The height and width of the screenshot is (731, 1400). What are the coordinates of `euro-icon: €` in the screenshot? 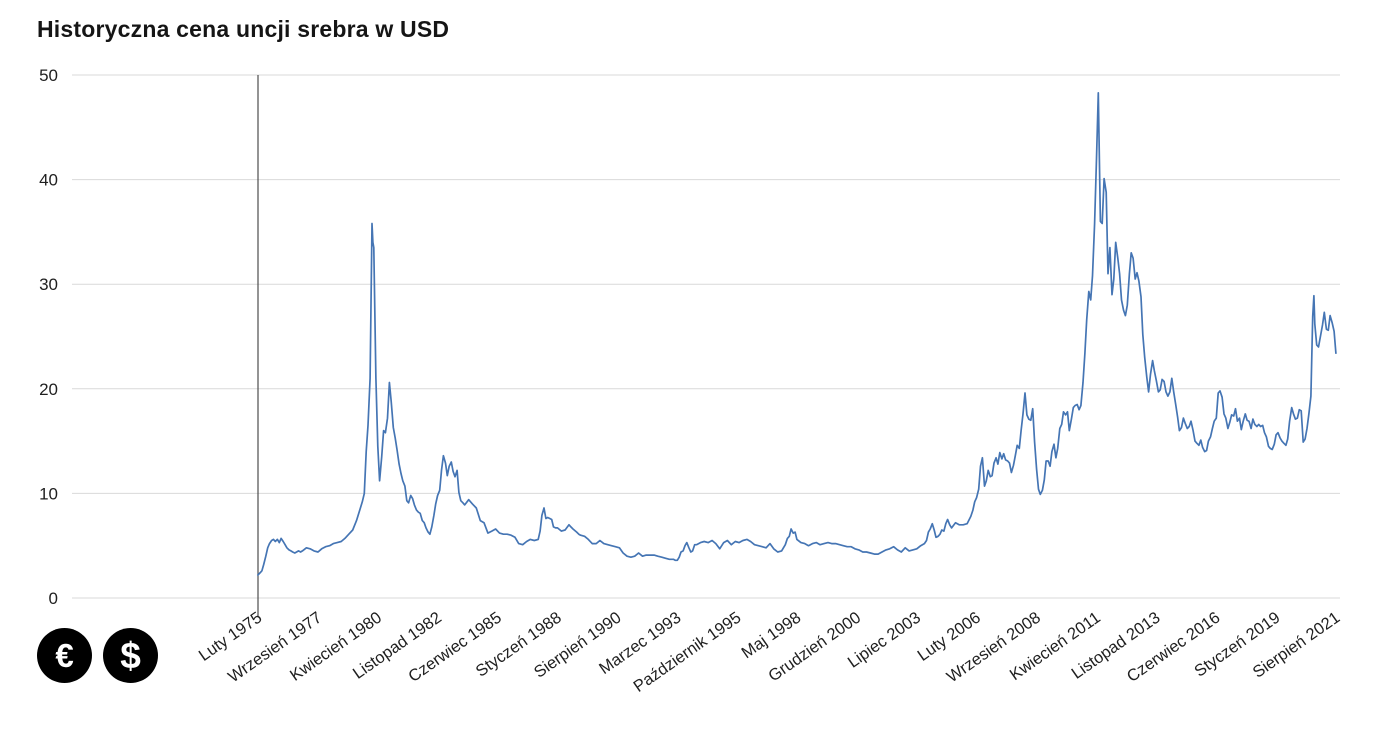 It's located at (64, 655).